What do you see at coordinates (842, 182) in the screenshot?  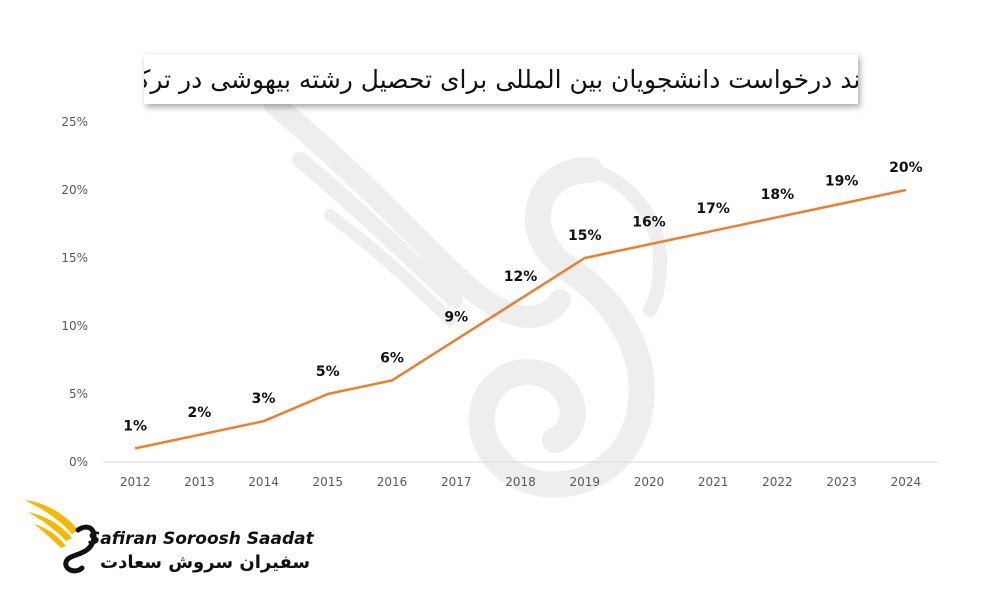 I see `data-label: 19%` at bounding box center [842, 182].